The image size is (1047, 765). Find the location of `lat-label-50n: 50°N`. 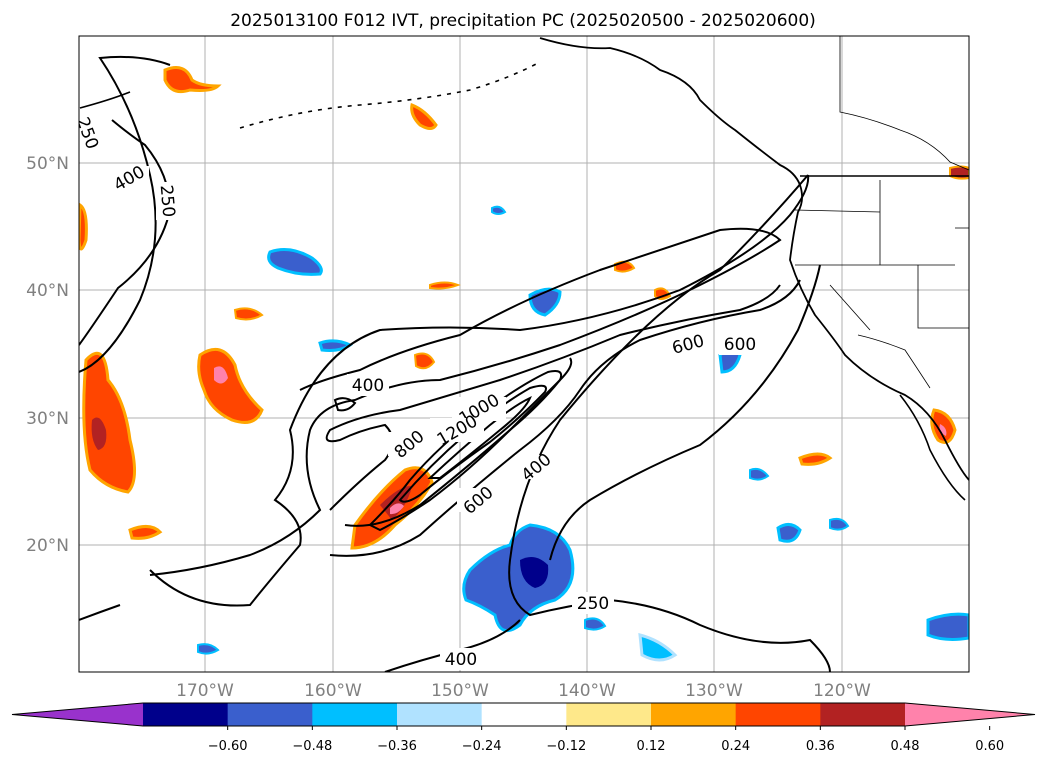

lat-label-50n: 50°N is located at coordinates (47, 164).